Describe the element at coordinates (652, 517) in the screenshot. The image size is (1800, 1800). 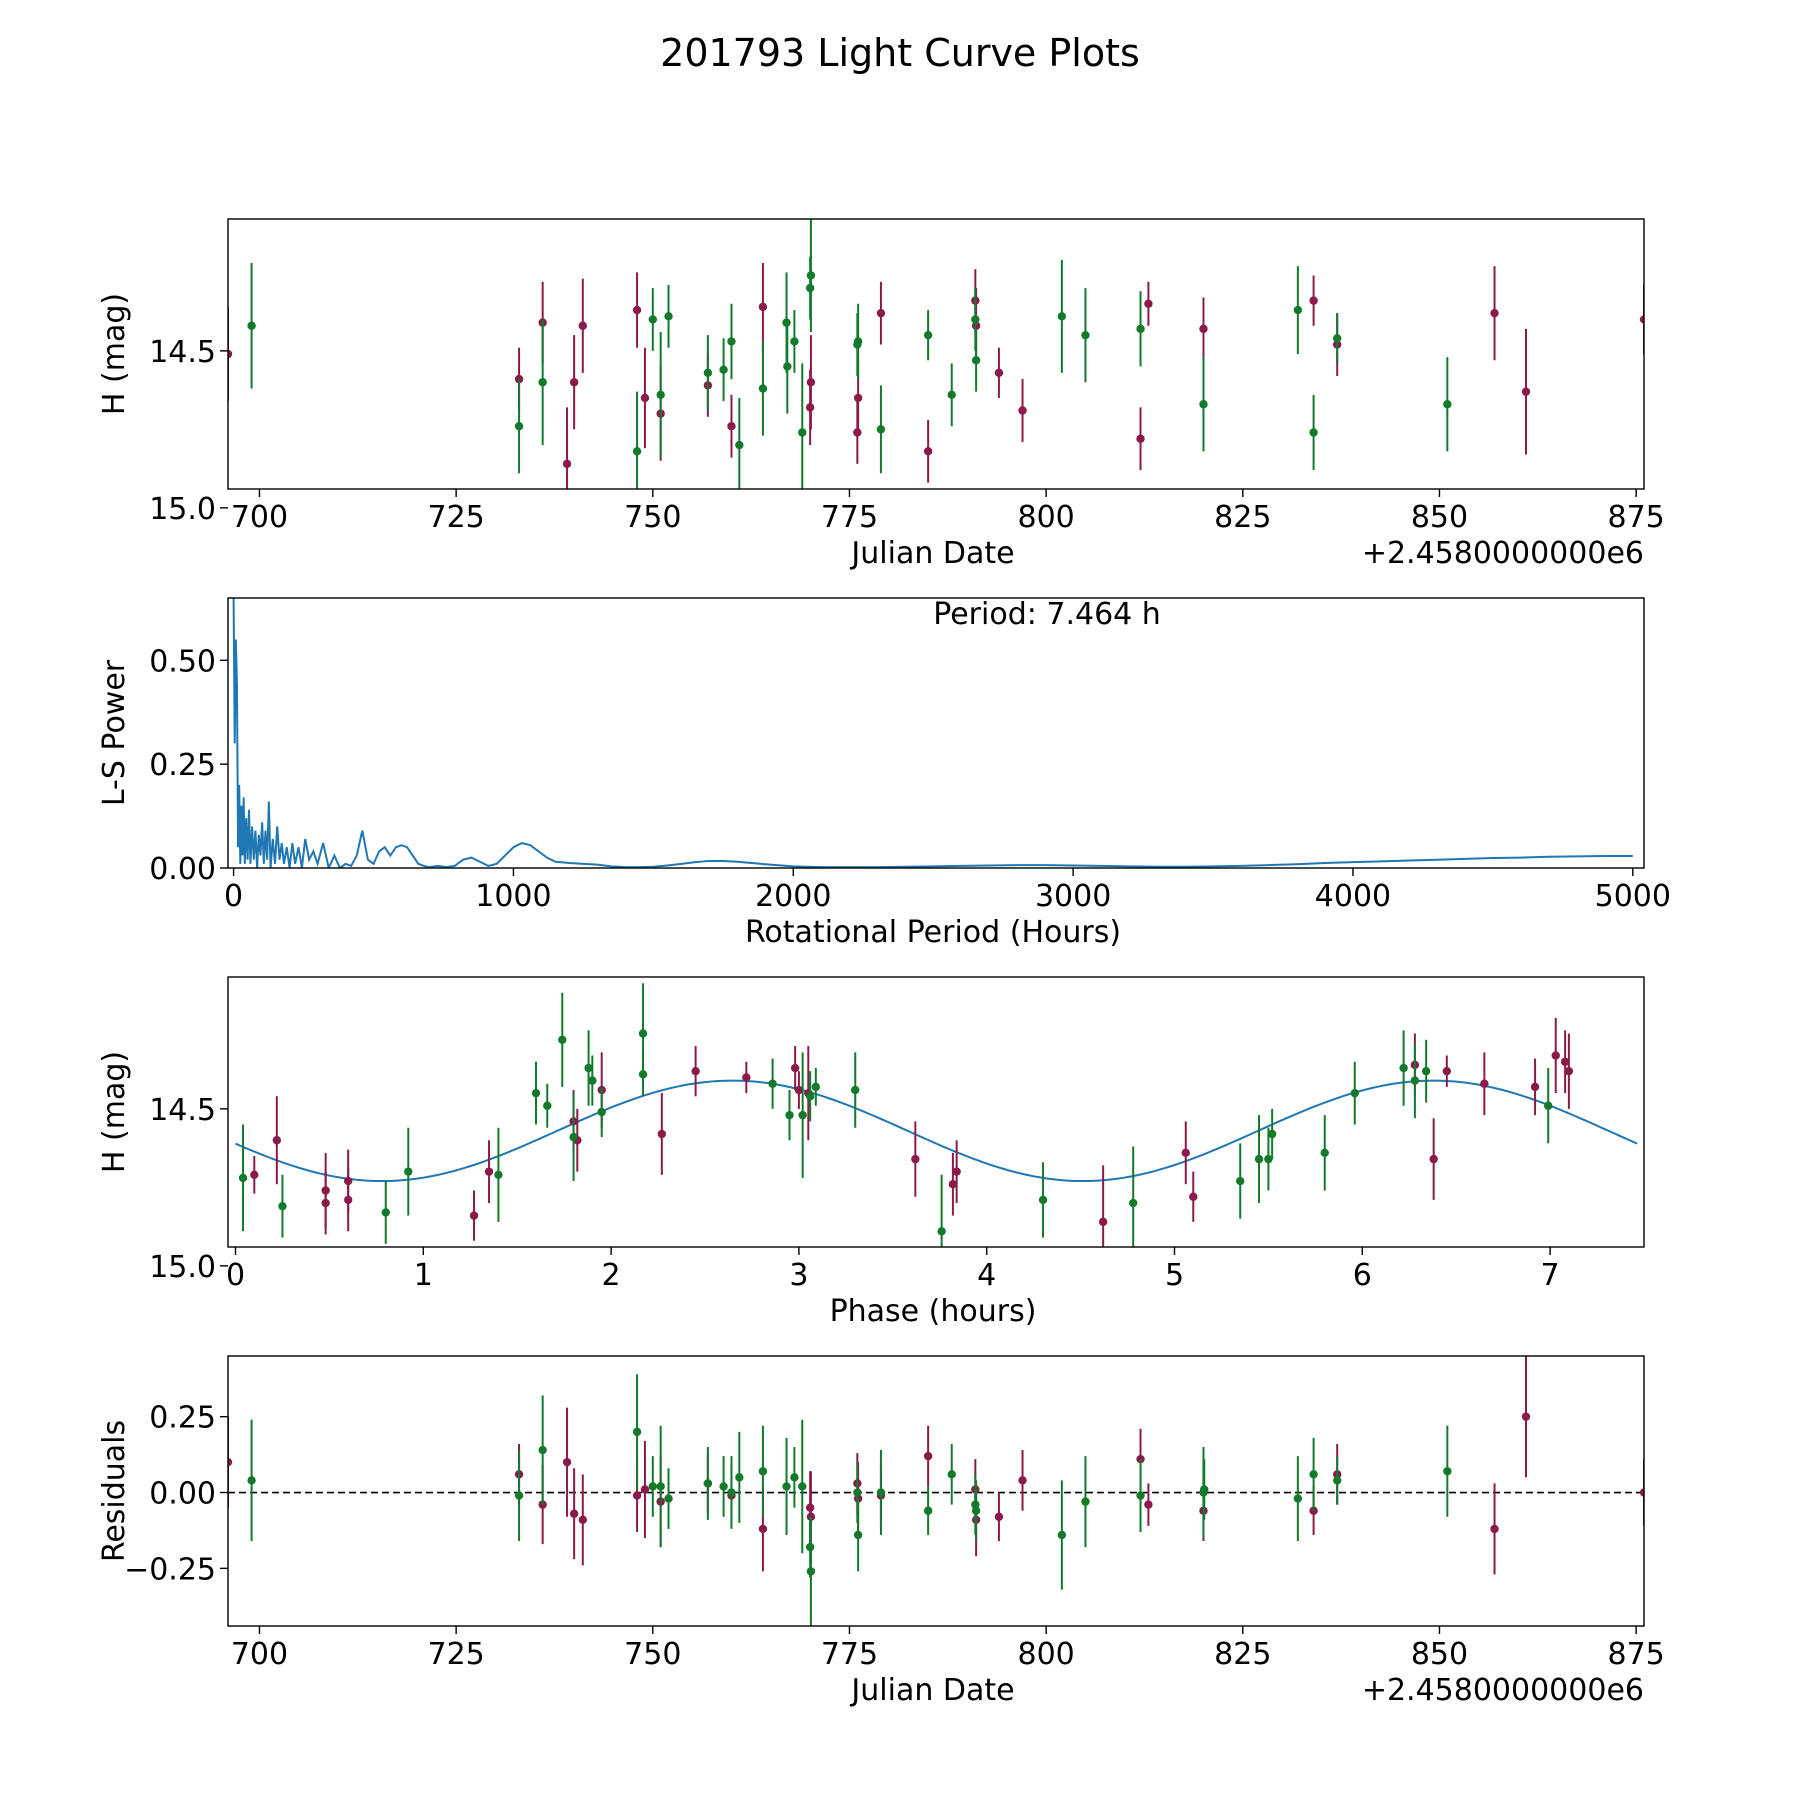
I see `x-tick-label: 750` at that location.